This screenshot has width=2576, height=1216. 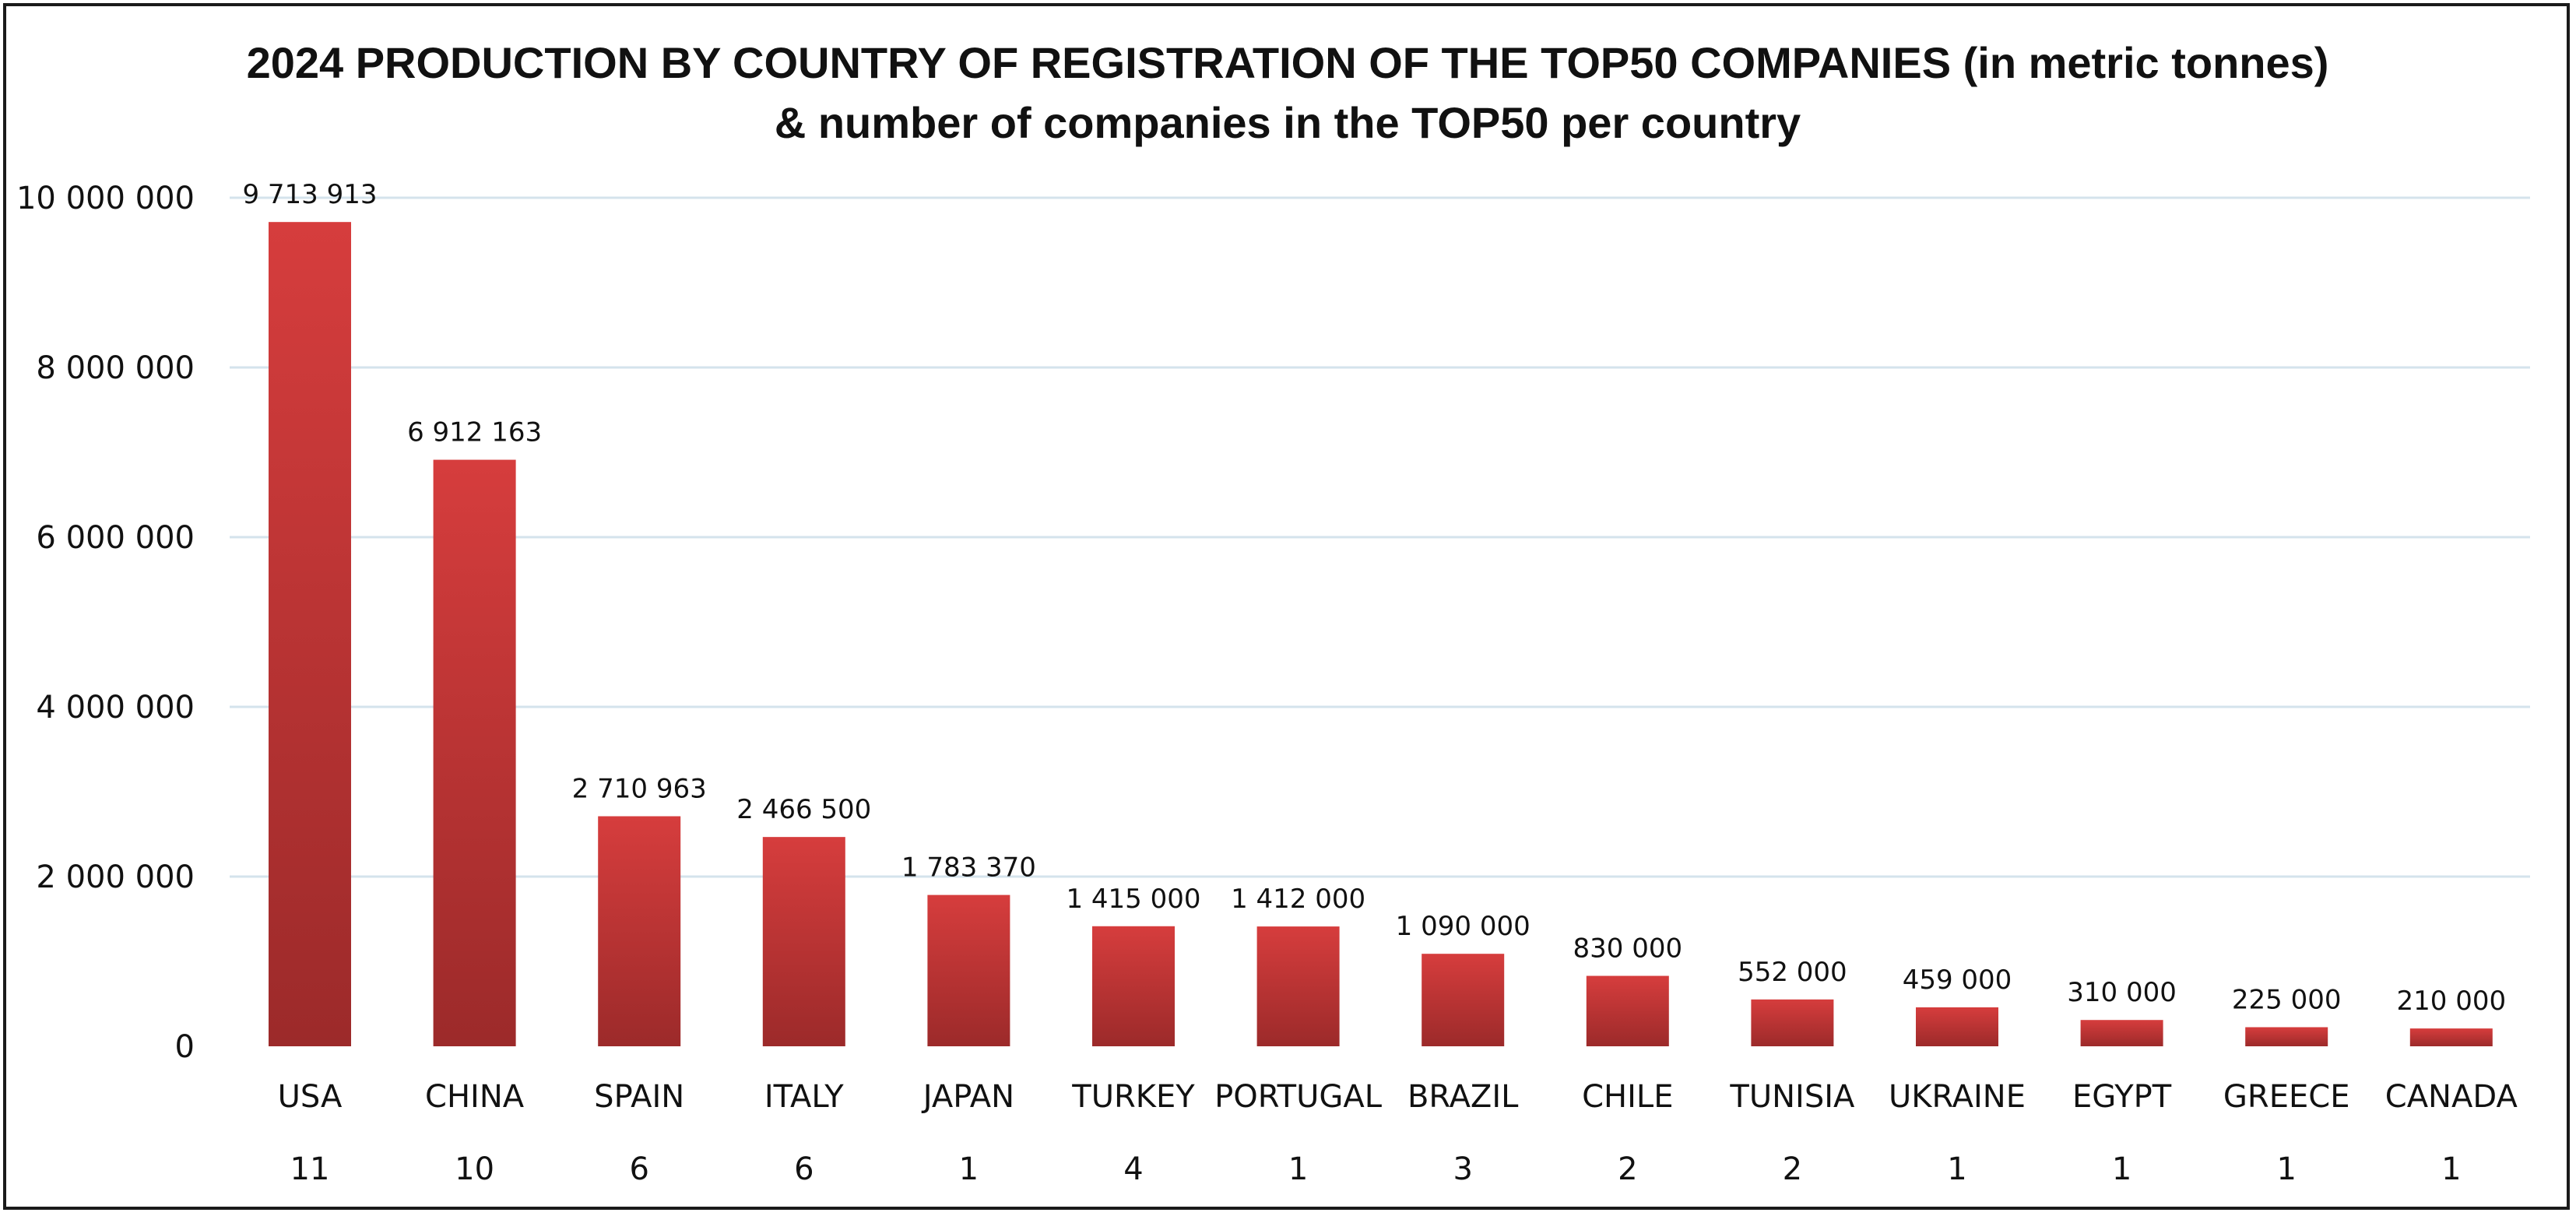 I want to click on x-tick-label: CANADA, so click(x=2451, y=1097).